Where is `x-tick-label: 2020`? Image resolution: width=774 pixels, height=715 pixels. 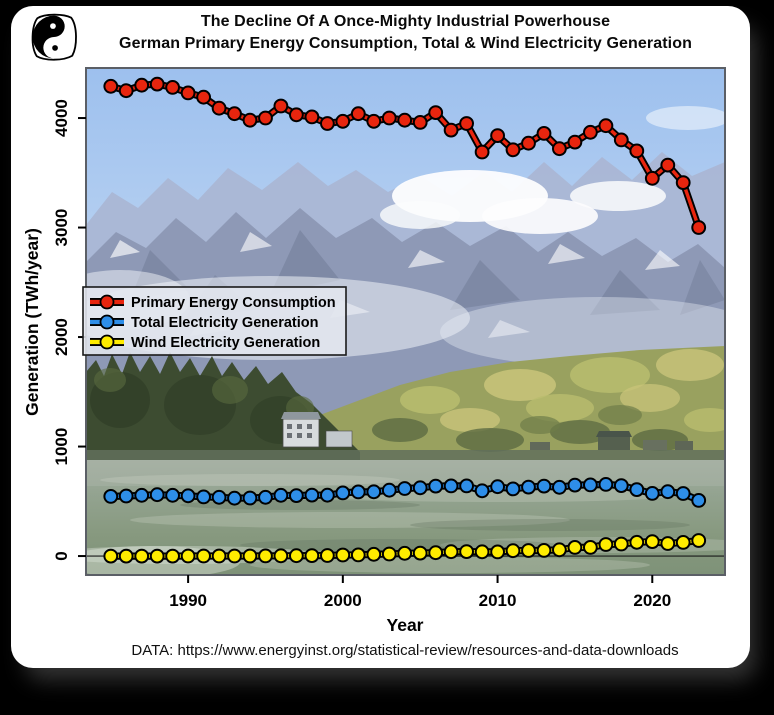
x-tick-label: 2020 is located at coordinates (652, 600).